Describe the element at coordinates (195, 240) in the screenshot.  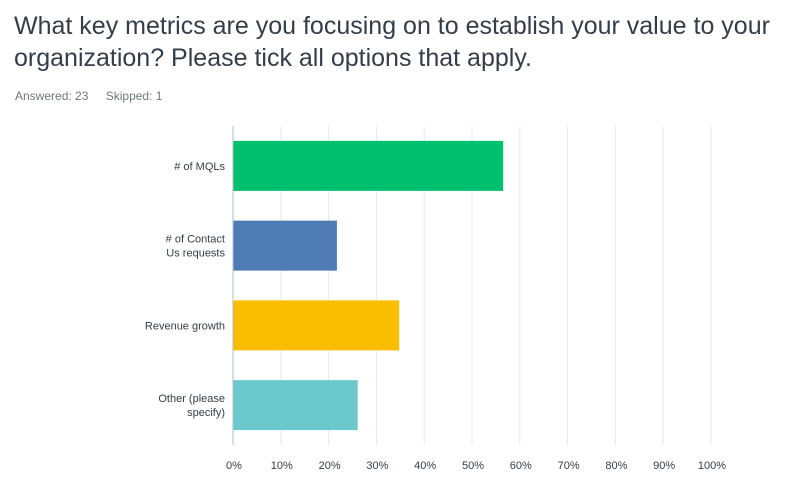
I see `category-label: # of Contact` at that location.